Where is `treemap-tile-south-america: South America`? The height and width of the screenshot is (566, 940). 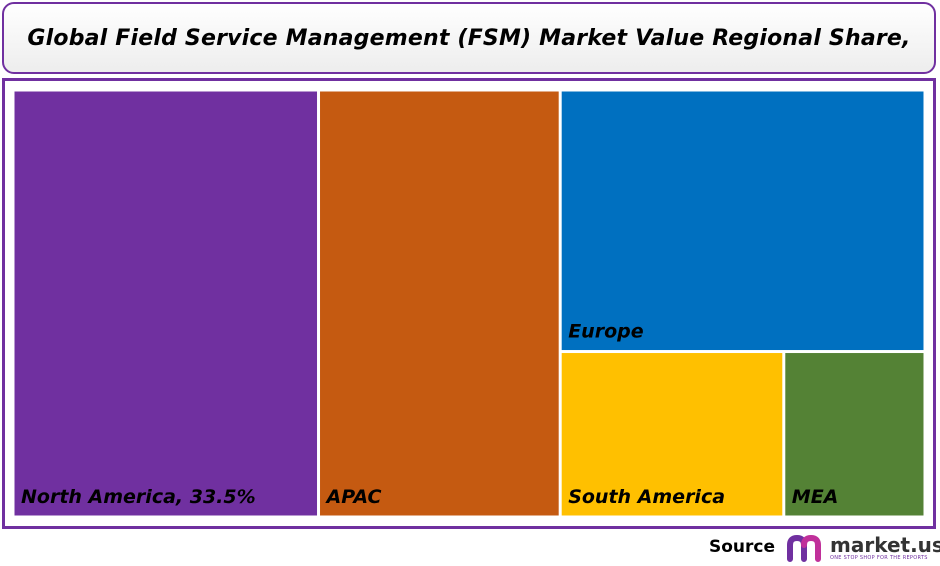
treemap-tile-south-america: South America is located at coordinates (672, 434).